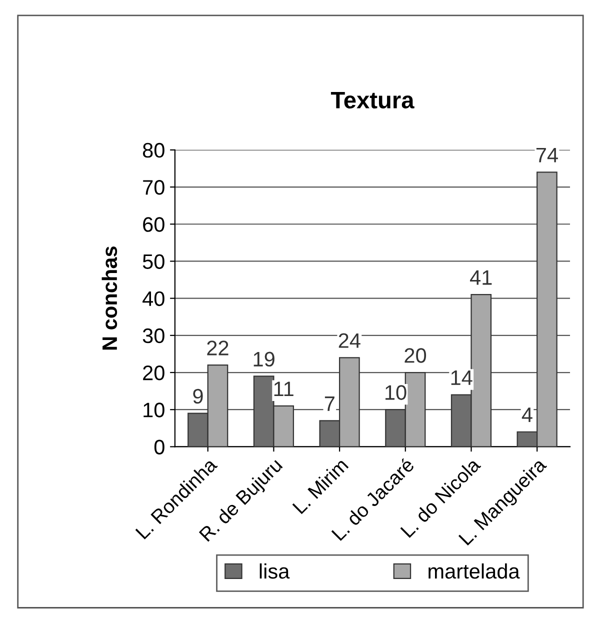 The height and width of the screenshot is (617, 595). Describe the element at coordinates (153, 187) in the screenshot. I see `y-tick-label: 70` at that location.